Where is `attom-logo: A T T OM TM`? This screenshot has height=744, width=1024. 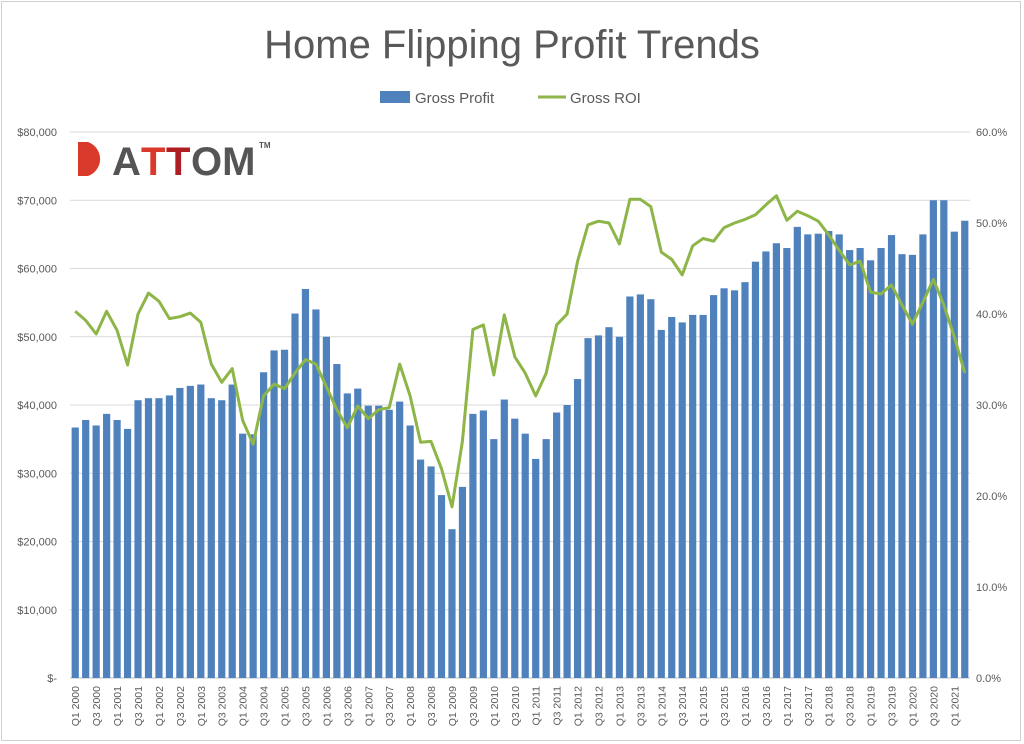 attom-logo: A T T OM TM is located at coordinates (174, 162).